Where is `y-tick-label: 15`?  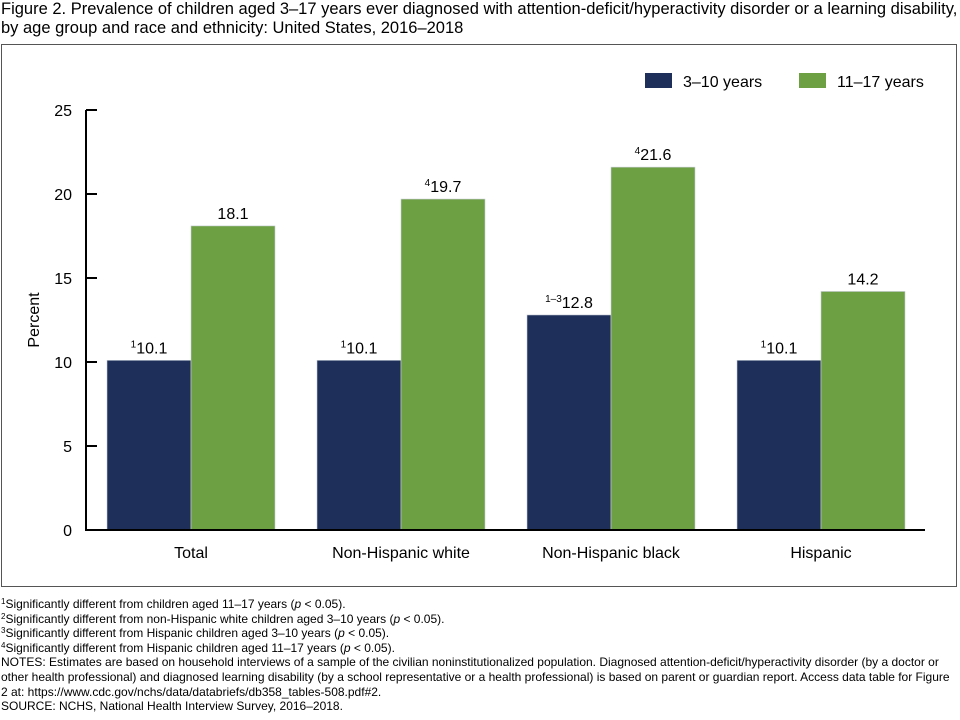 y-tick-label: 15 is located at coordinates (63, 279).